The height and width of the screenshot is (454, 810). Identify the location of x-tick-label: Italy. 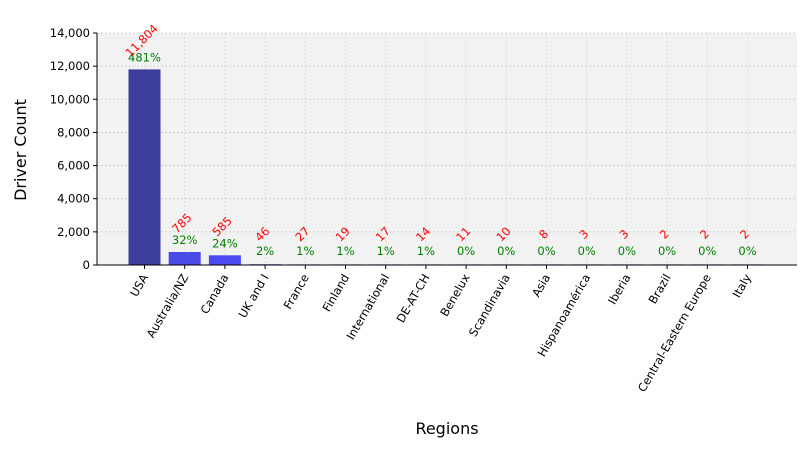
(741, 285).